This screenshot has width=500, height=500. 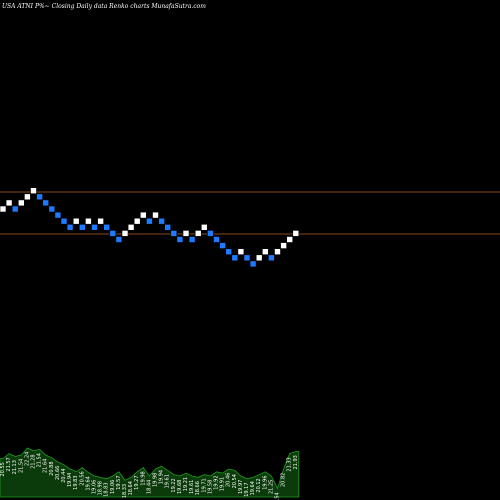 I want to click on volume-label: 20.44, so click(x=64, y=475).